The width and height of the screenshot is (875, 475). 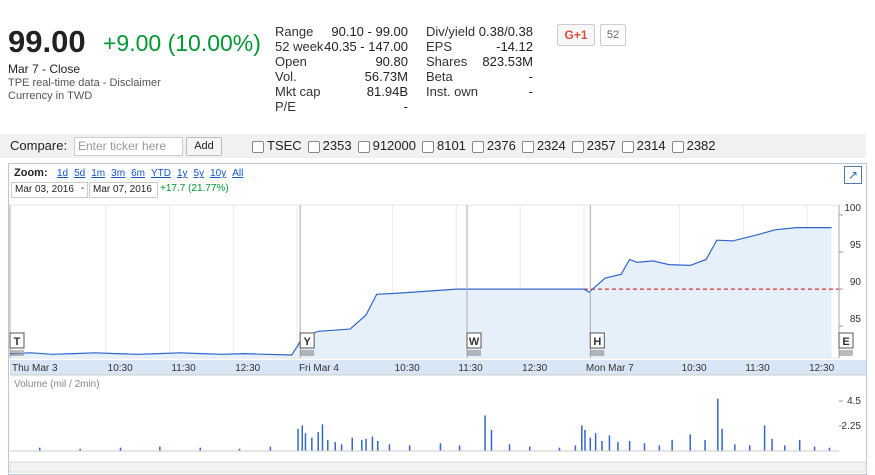 I want to click on stat-label: Shares, so click(x=447, y=61).